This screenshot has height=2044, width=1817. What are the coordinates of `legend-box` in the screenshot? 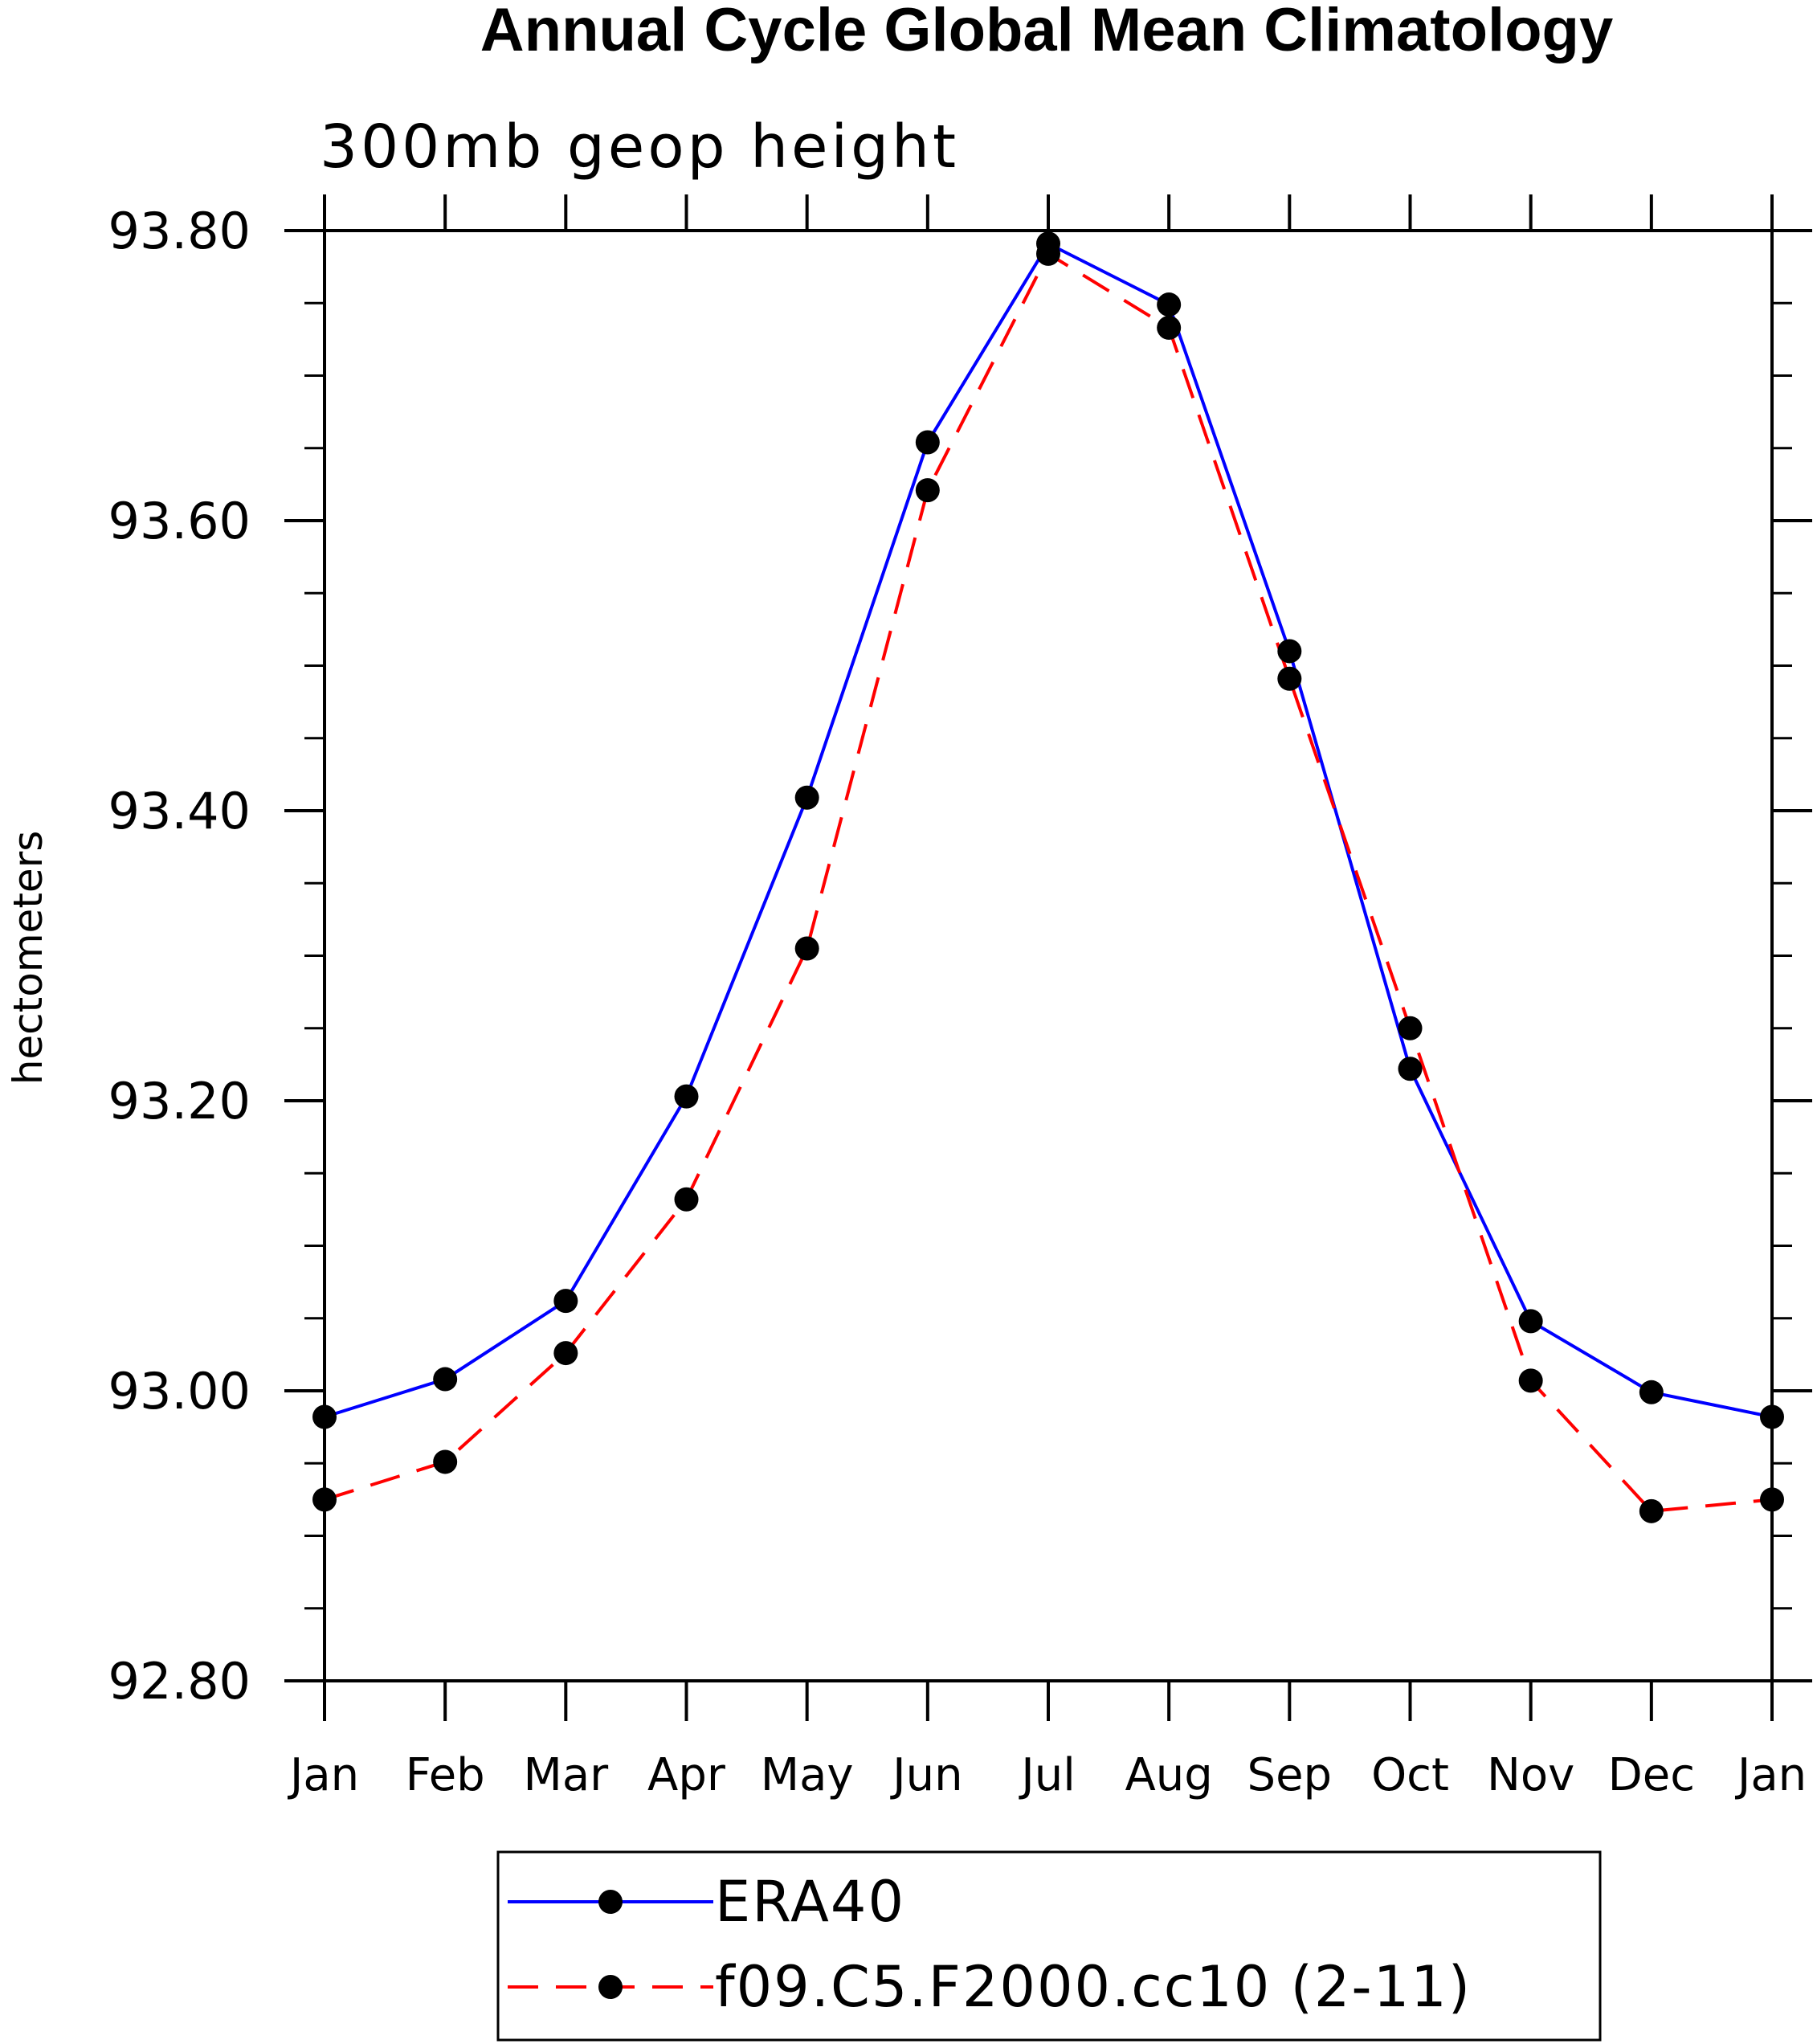 It's located at (1049, 1946).